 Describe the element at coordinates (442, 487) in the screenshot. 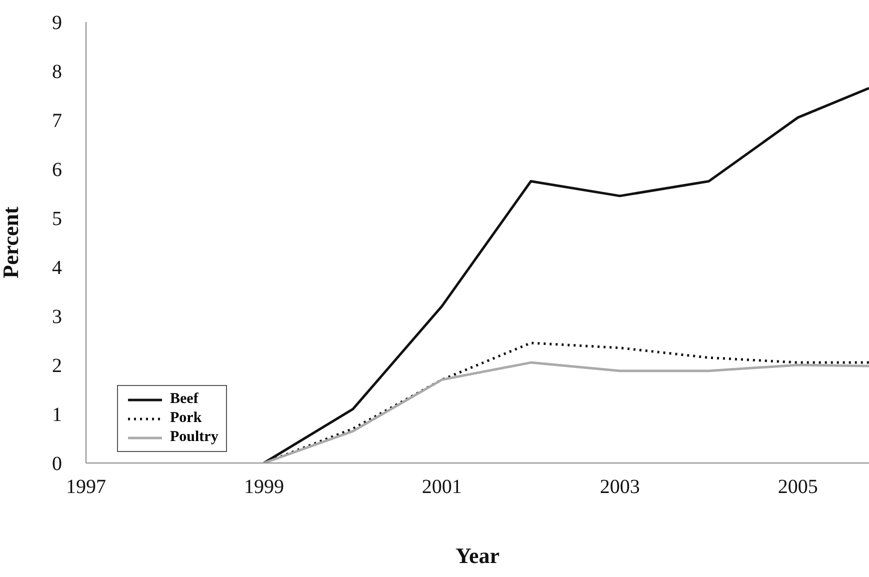

I see `x-tick-label: 2001` at that location.